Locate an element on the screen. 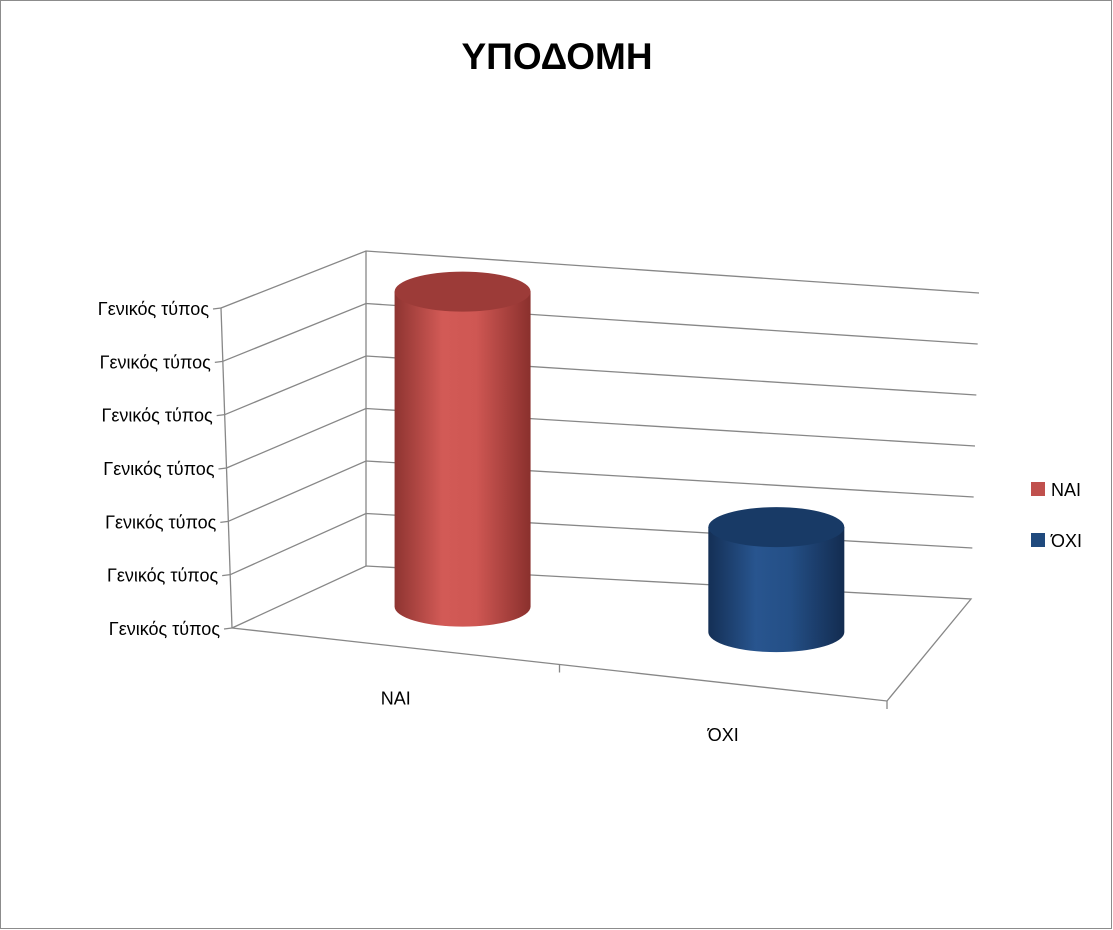 The width and height of the screenshot is (1113, 930). floor-outline is located at coordinates (602, 633).